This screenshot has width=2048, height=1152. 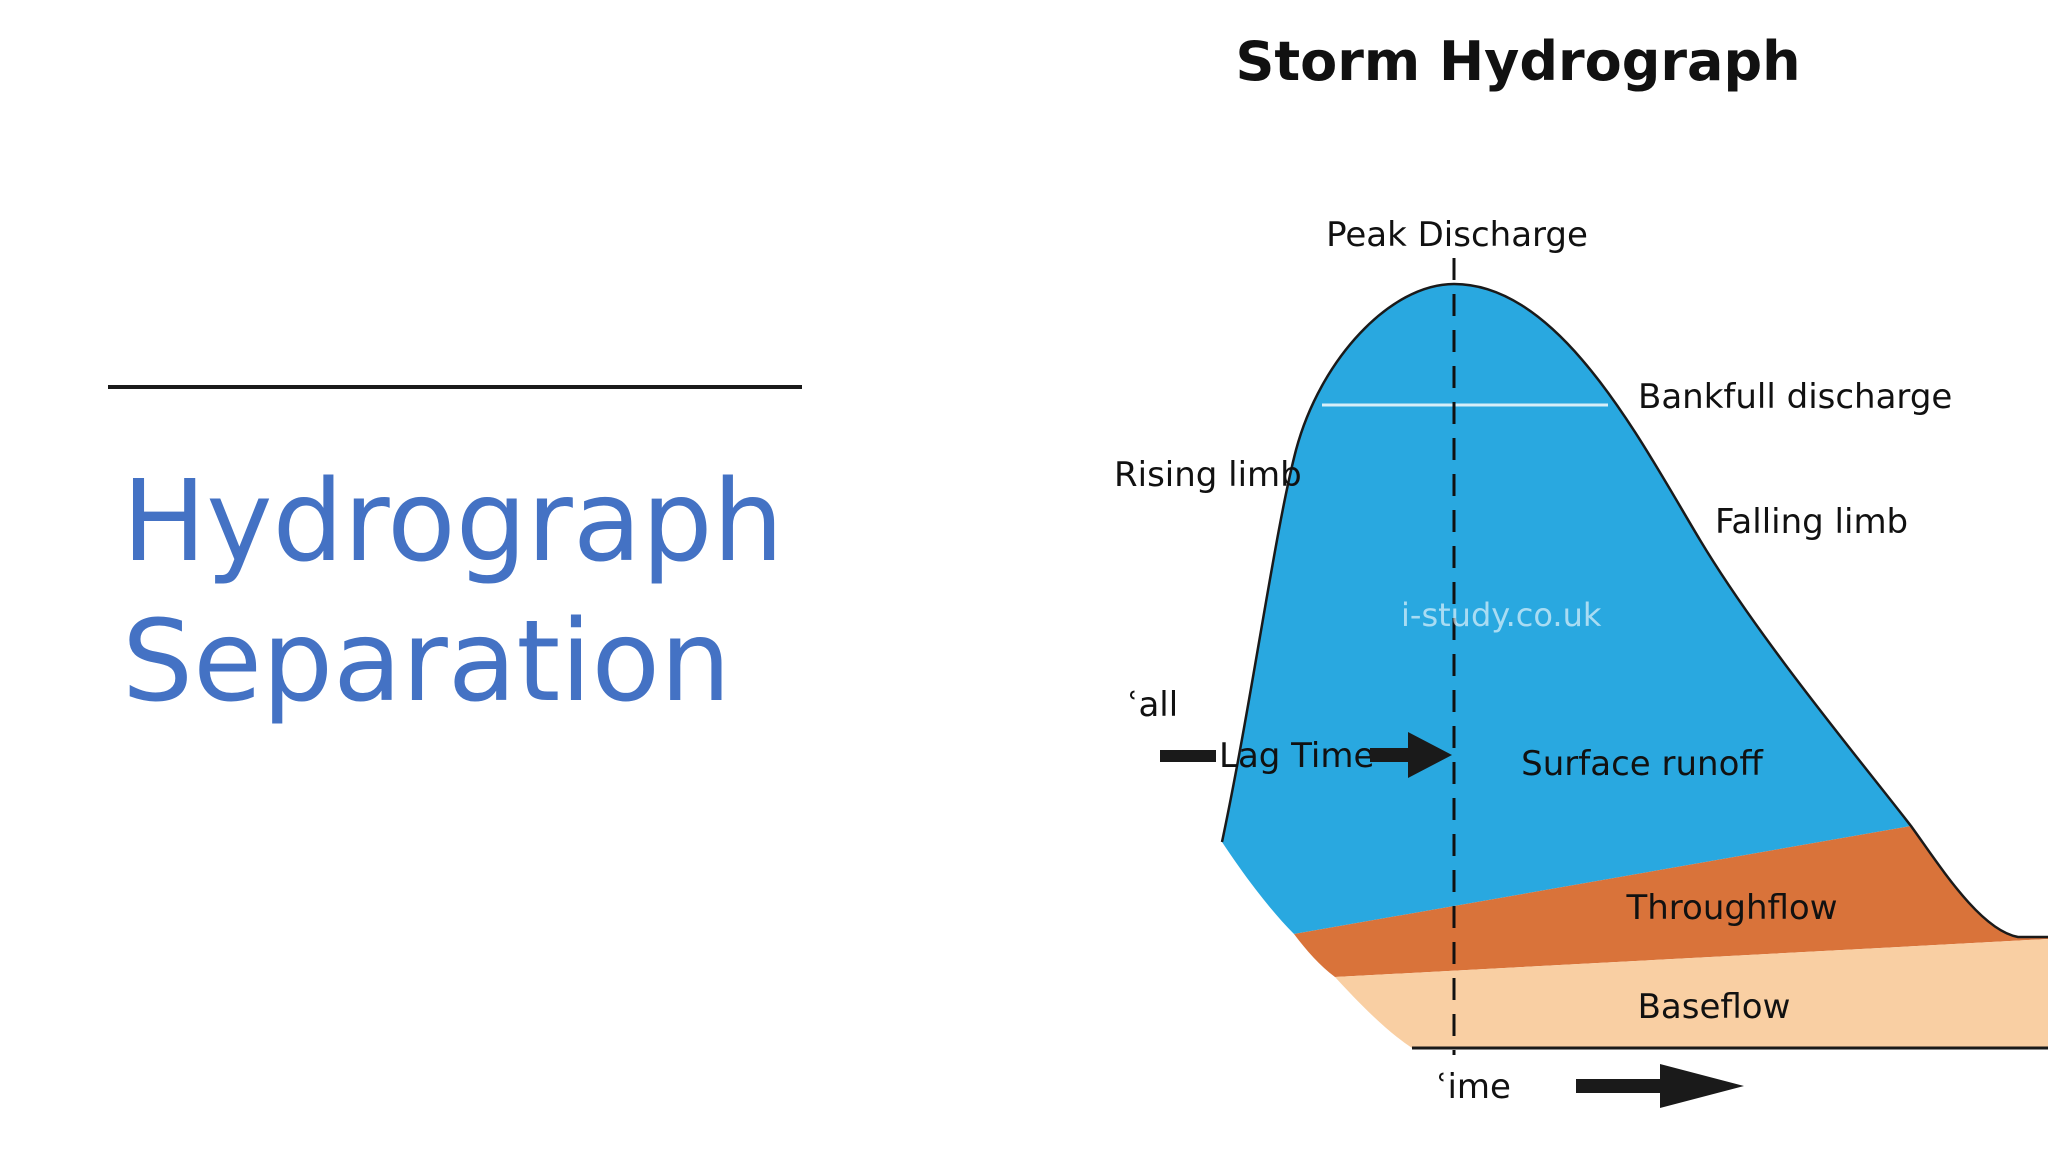 What do you see at coordinates (1188, 756) in the screenshot?
I see `lag-time-arrow-tail` at bounding box center [1188, 756].